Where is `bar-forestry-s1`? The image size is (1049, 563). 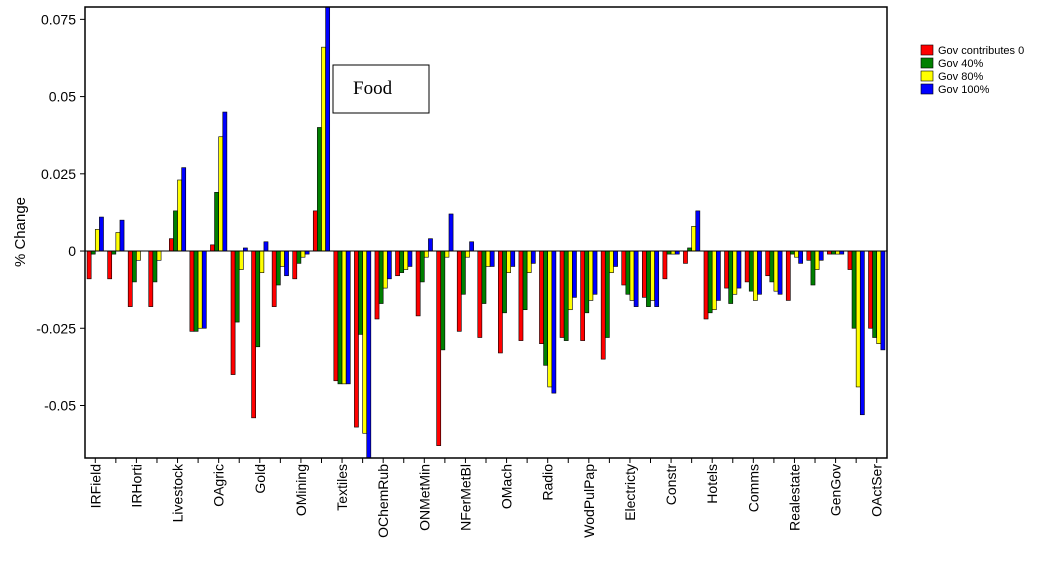 bar-forestry-s1 is located at coordinates (196, 291).